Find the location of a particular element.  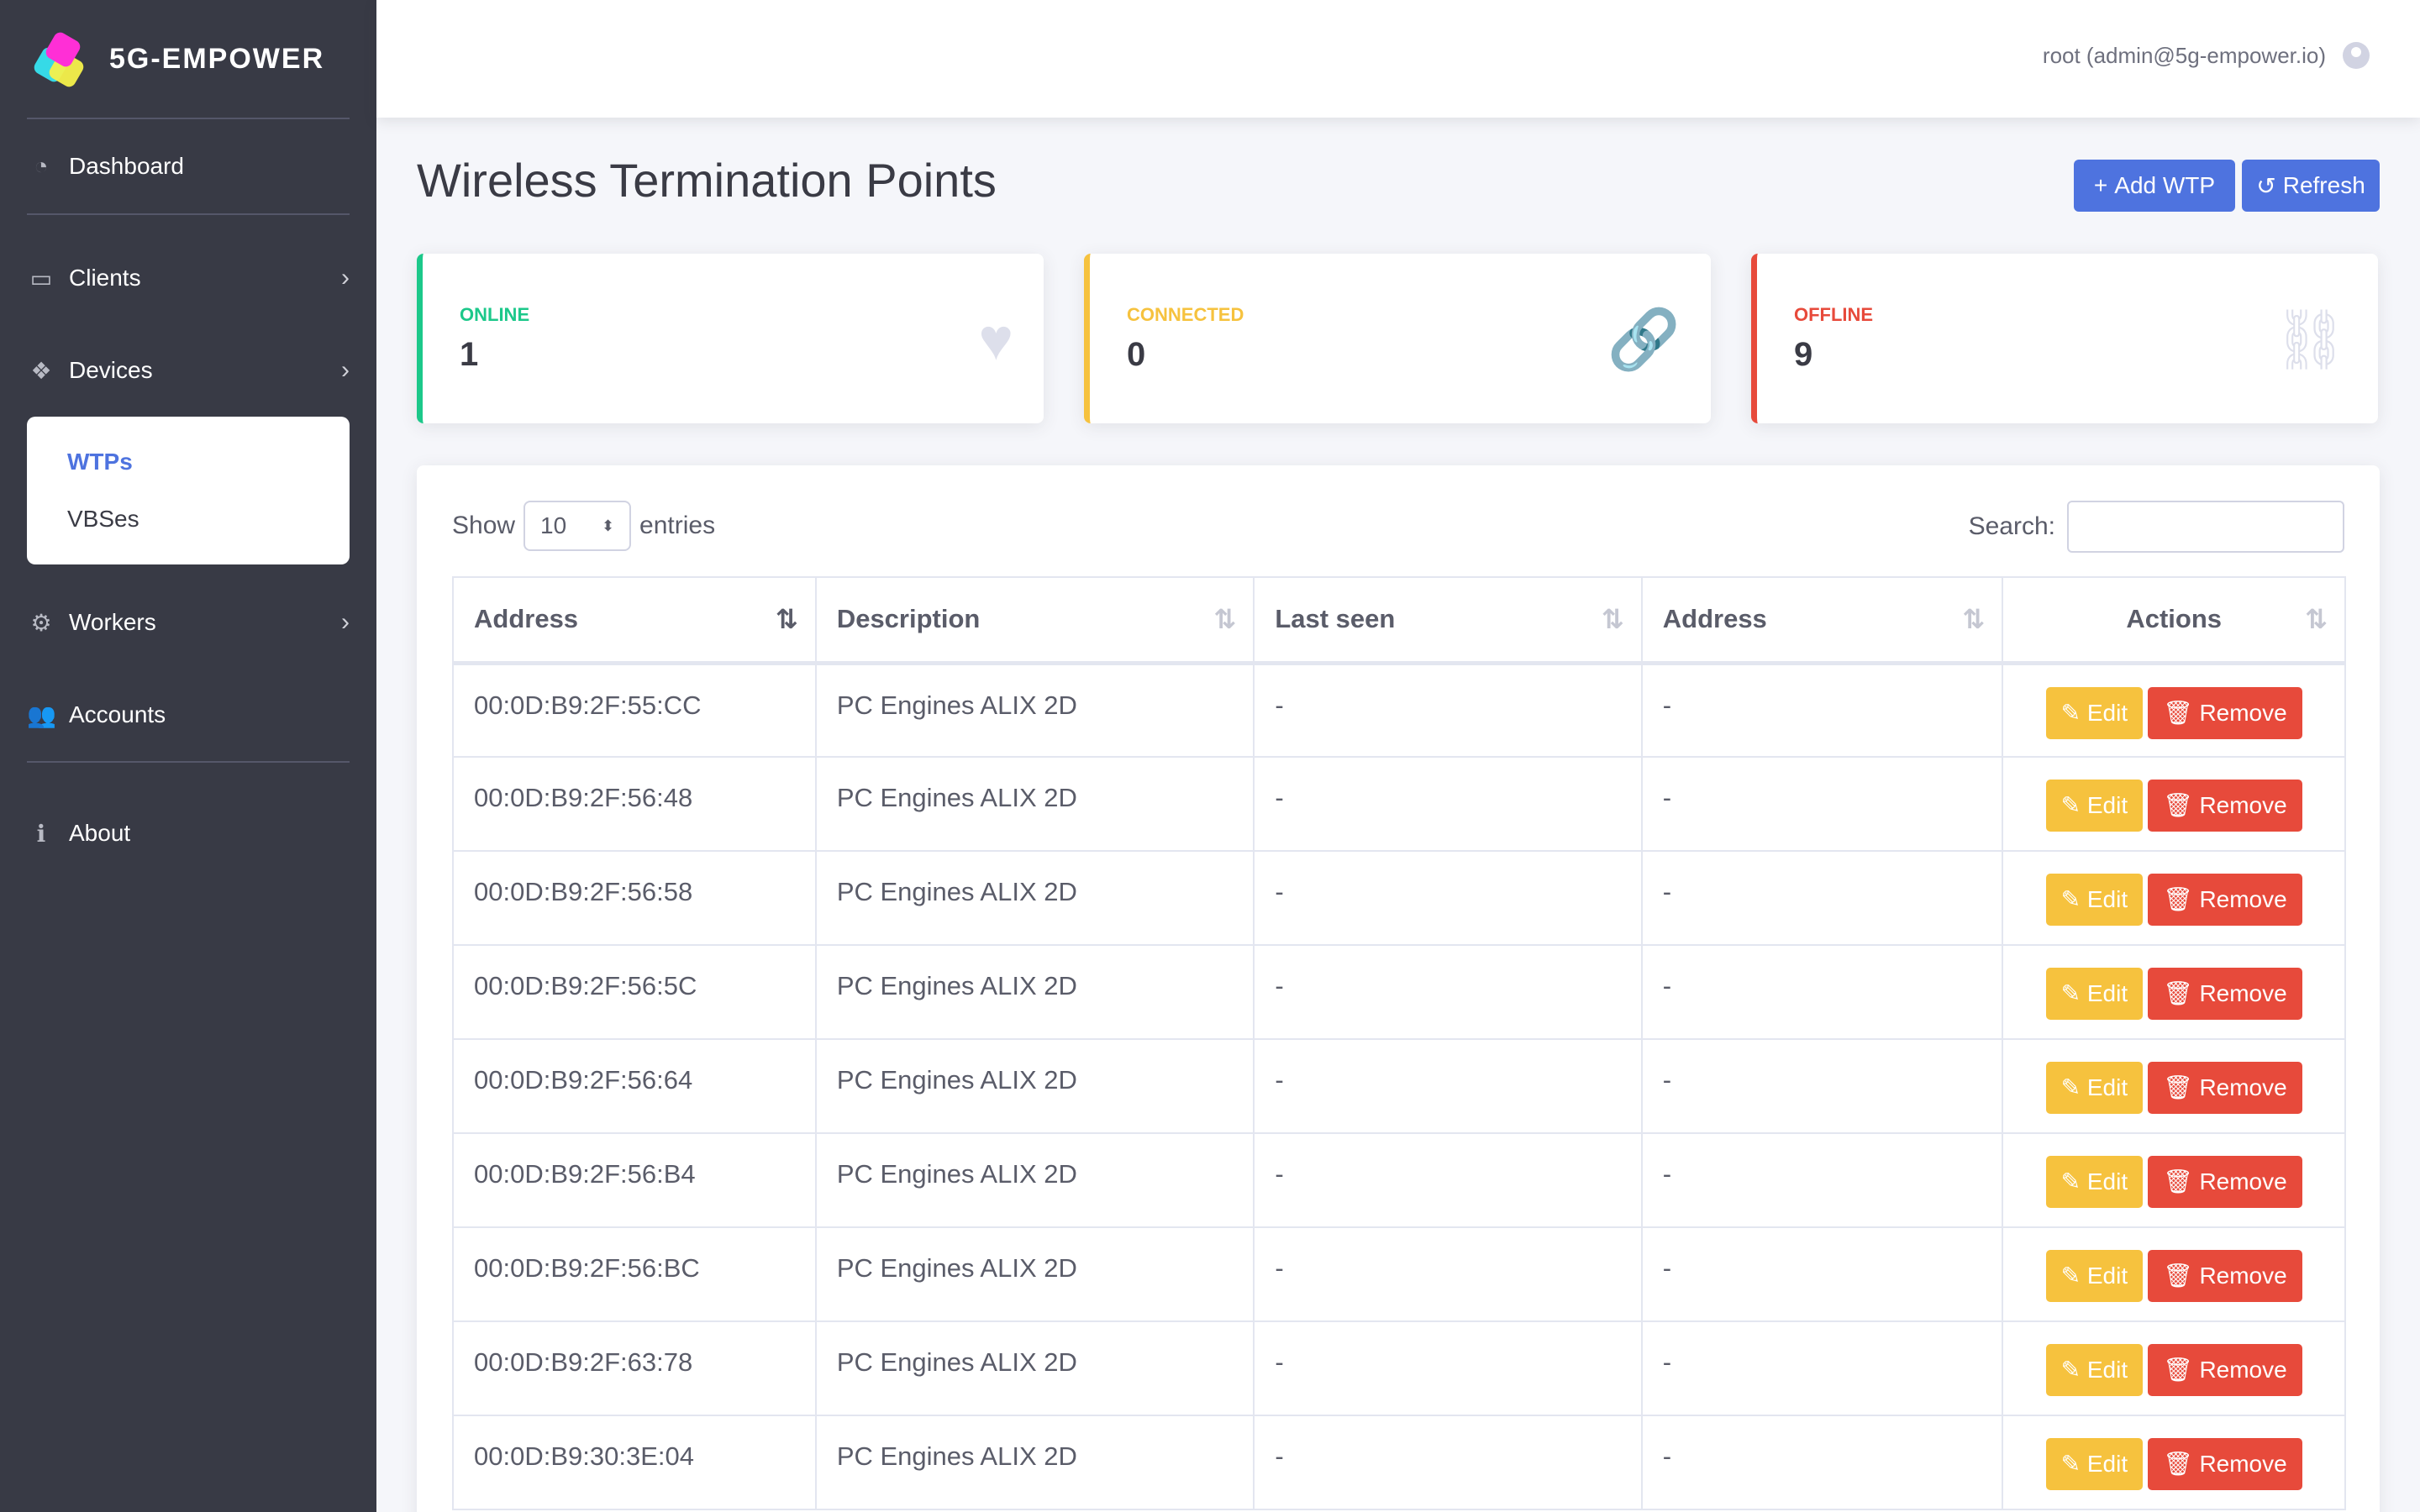

entries-label: entries is located at coordinates (677, 525).